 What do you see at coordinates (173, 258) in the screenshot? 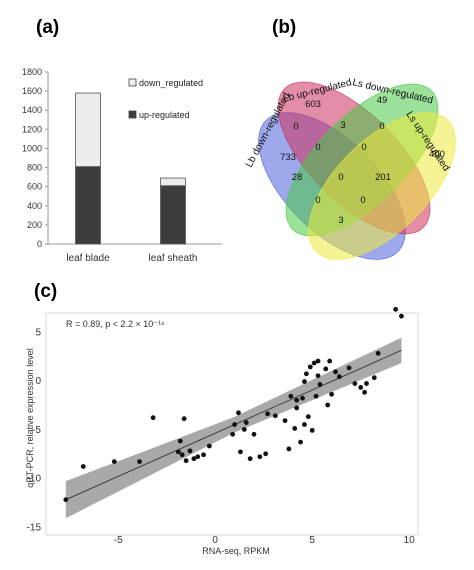
I see `x-category-label: leaf sheath` at bounding box center [173, 258].